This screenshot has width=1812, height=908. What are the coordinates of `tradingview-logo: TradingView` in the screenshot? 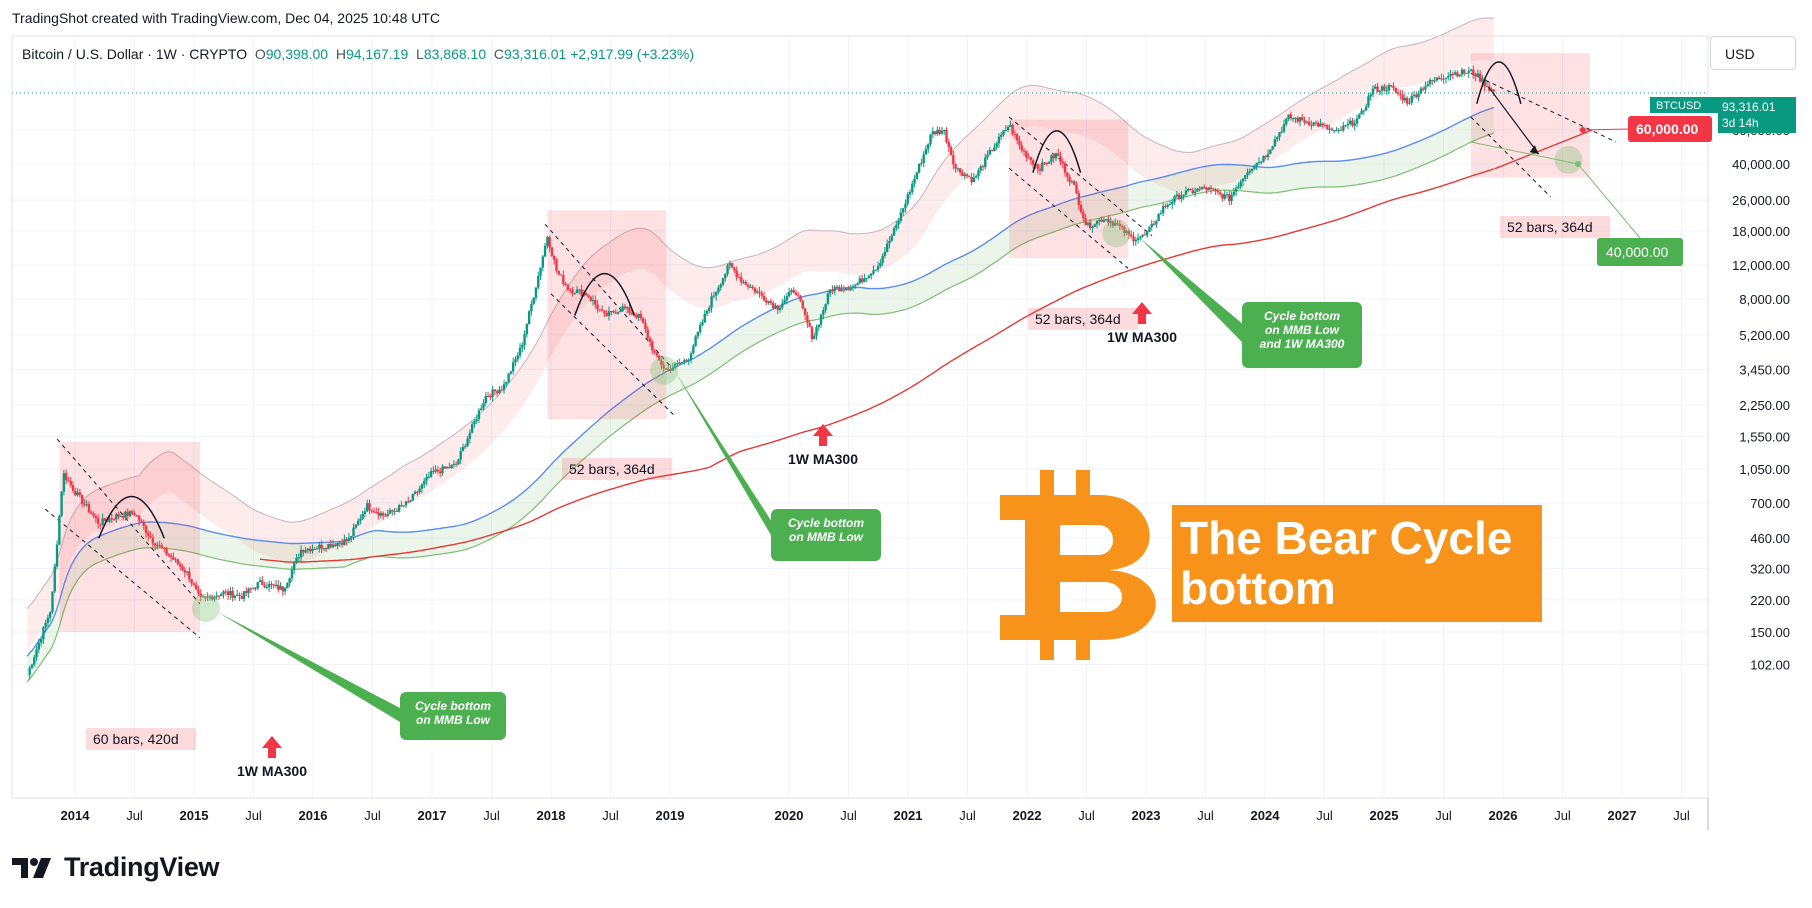 It's located at (116, 867).